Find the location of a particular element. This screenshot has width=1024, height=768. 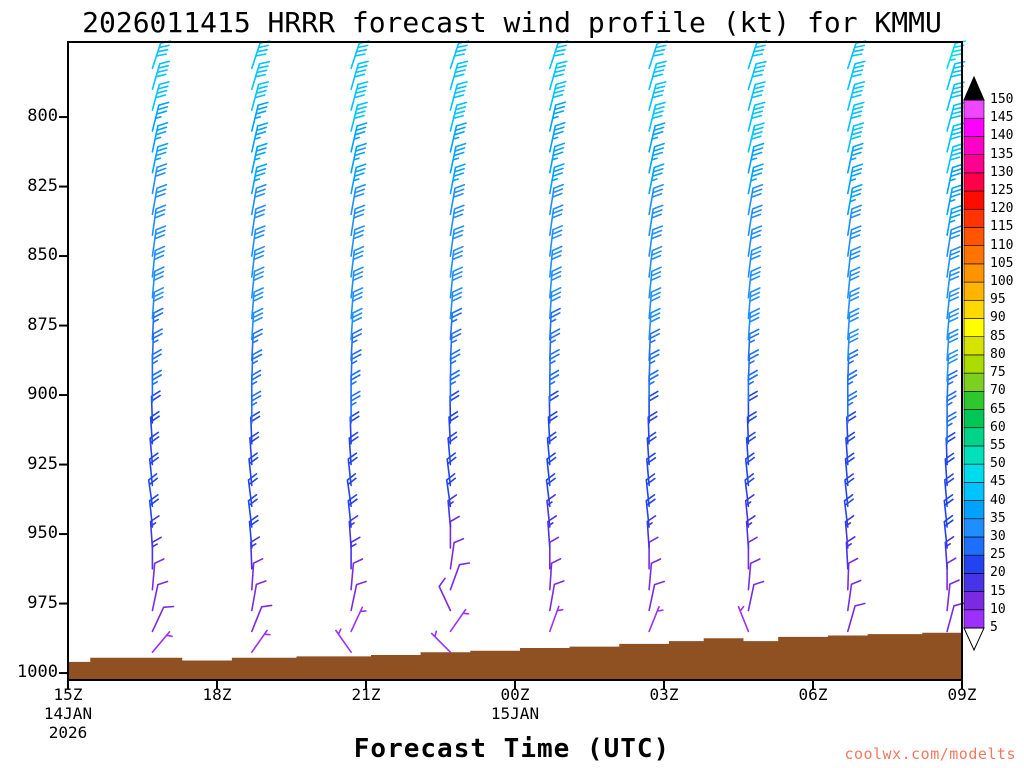

colorbar-tick-label: 25 is located at coordinates (998, 555).